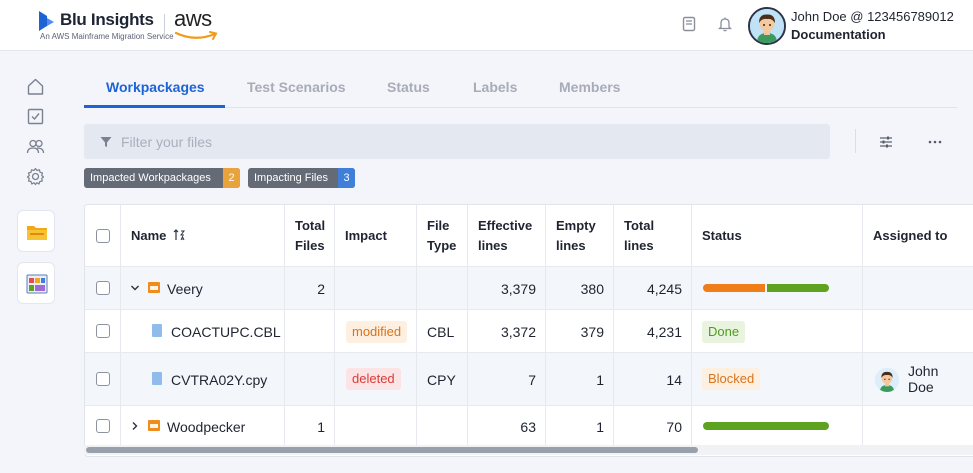  Describe the element at coordinates (36, 283) in the screenshot. I see `dashboard-app-button` at that location.